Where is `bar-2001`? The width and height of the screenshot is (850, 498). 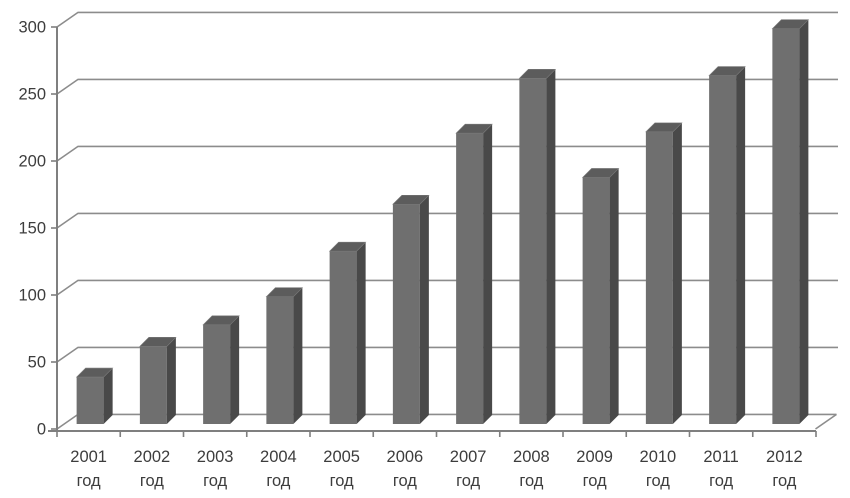 bar-2001 is located at coordinates (94, 395).